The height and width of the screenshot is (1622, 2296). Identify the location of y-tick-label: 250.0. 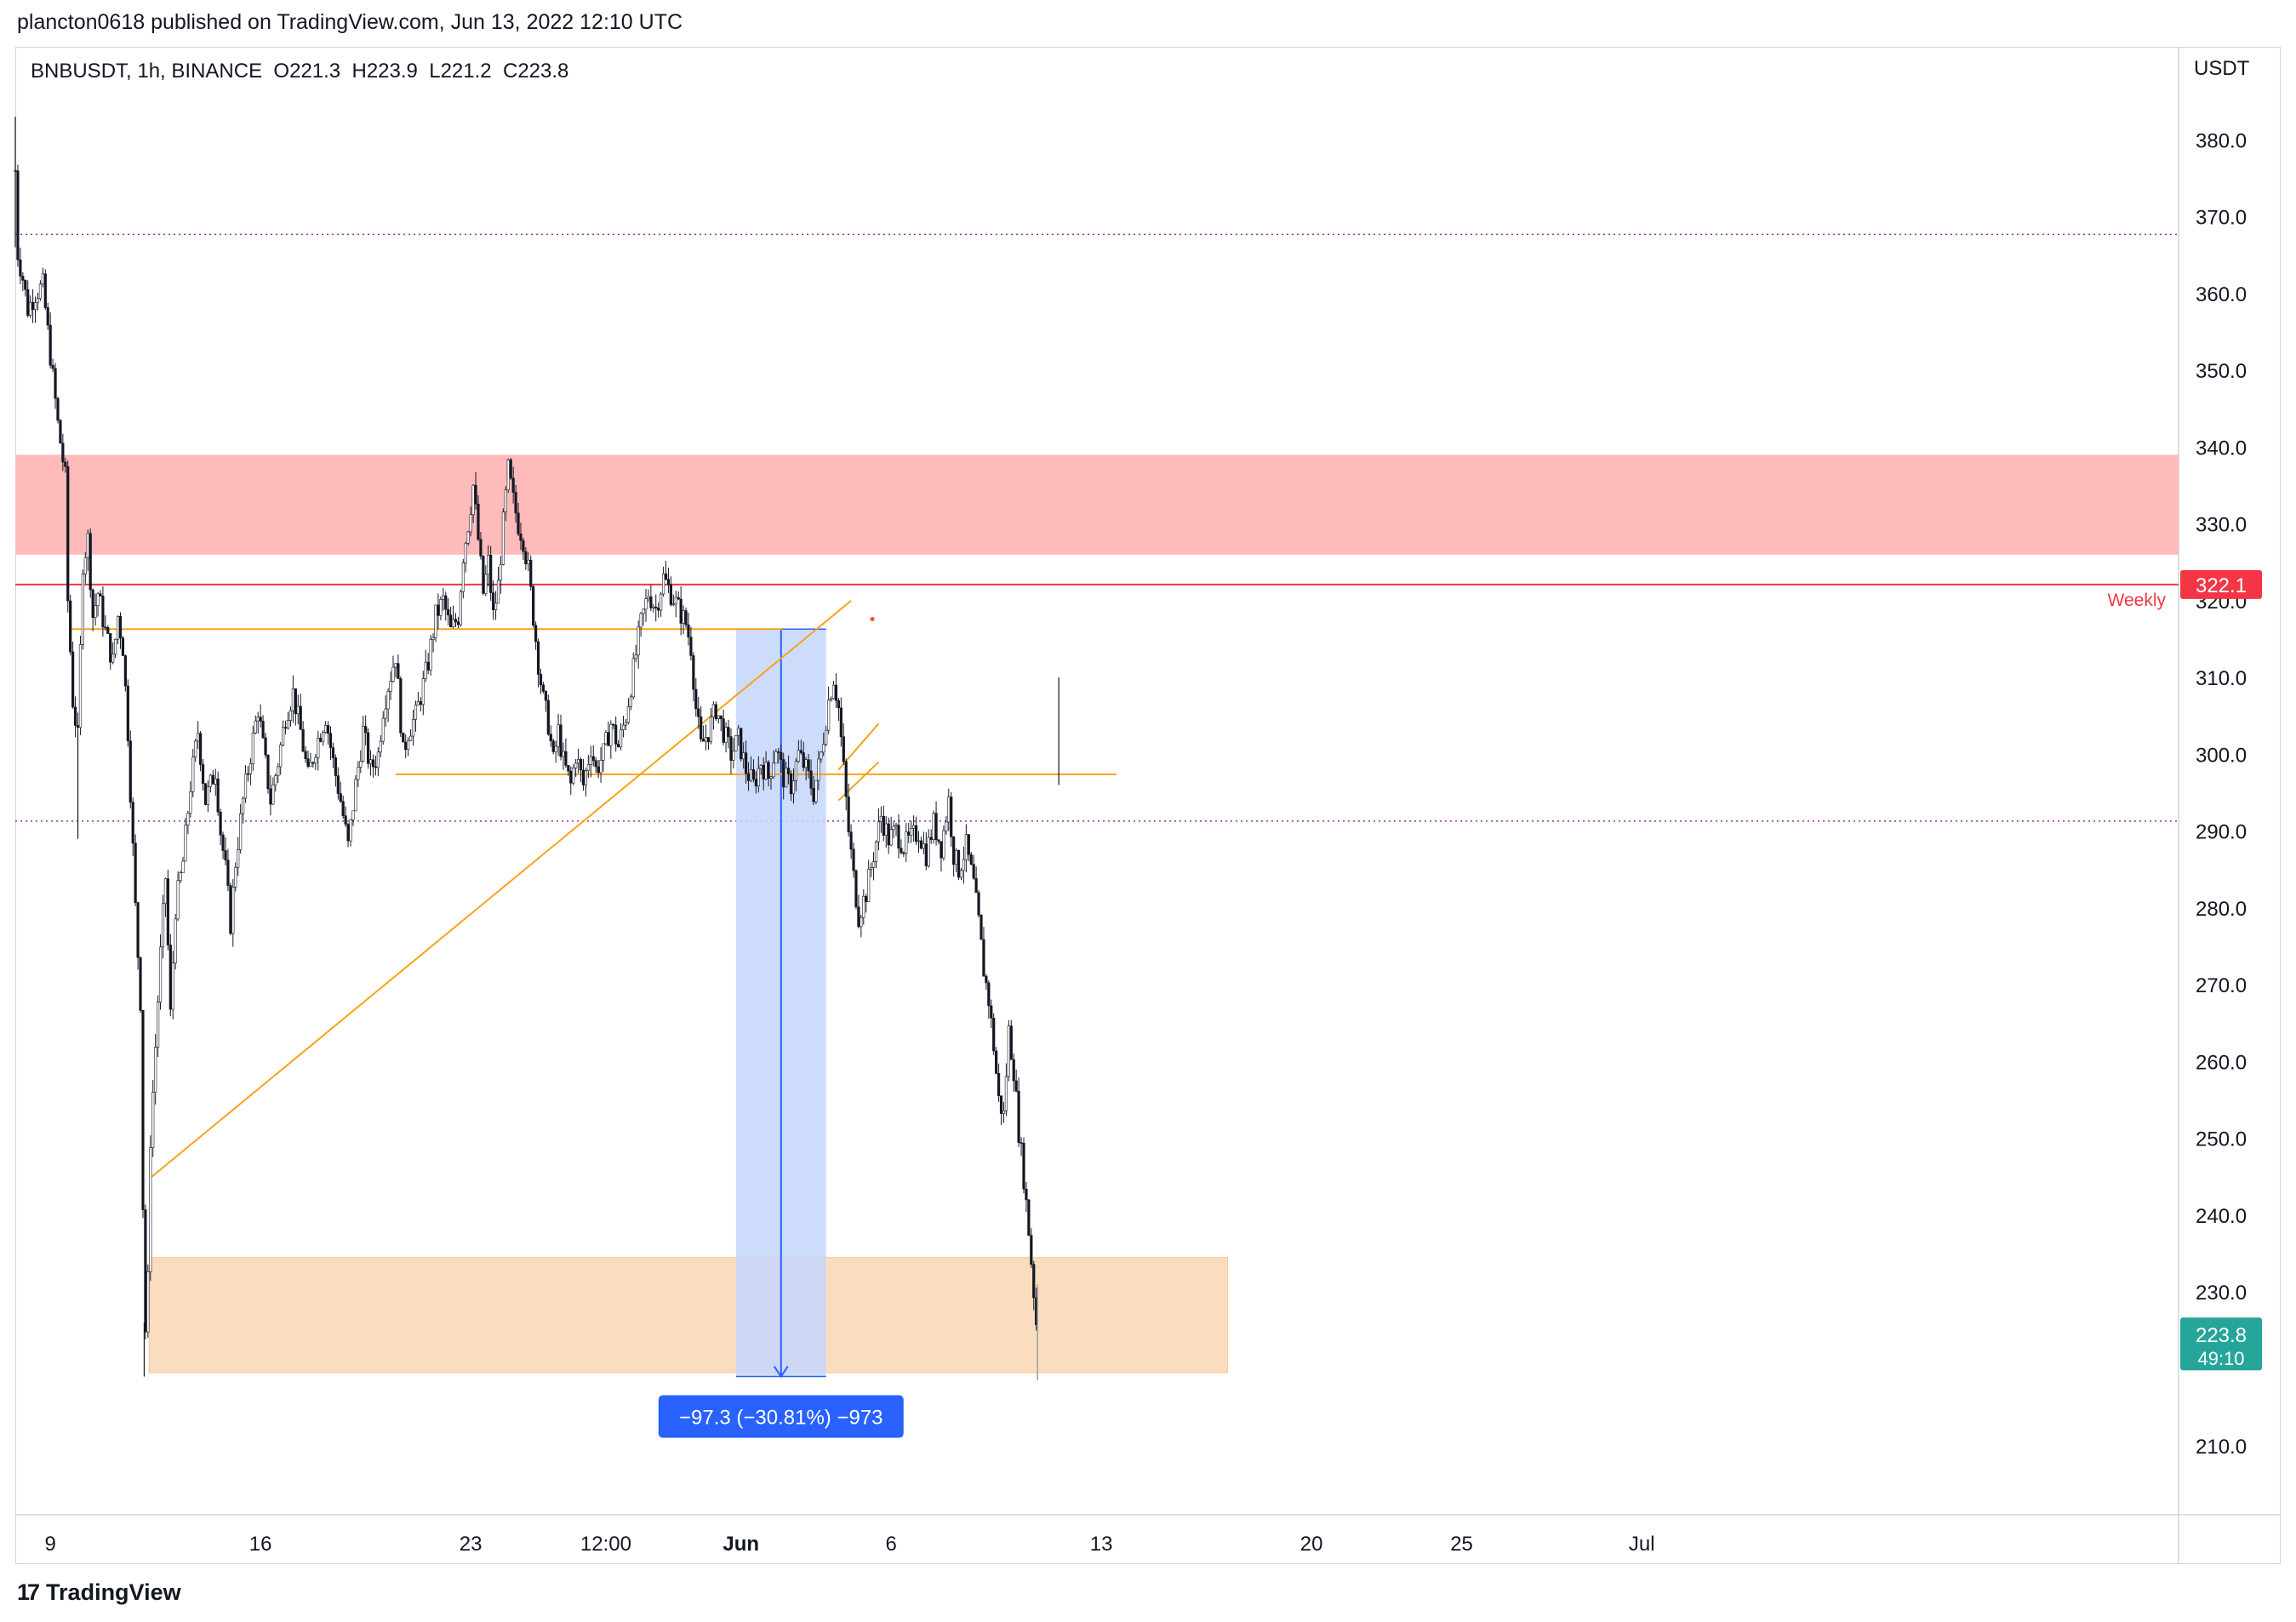
(2222, 1139).